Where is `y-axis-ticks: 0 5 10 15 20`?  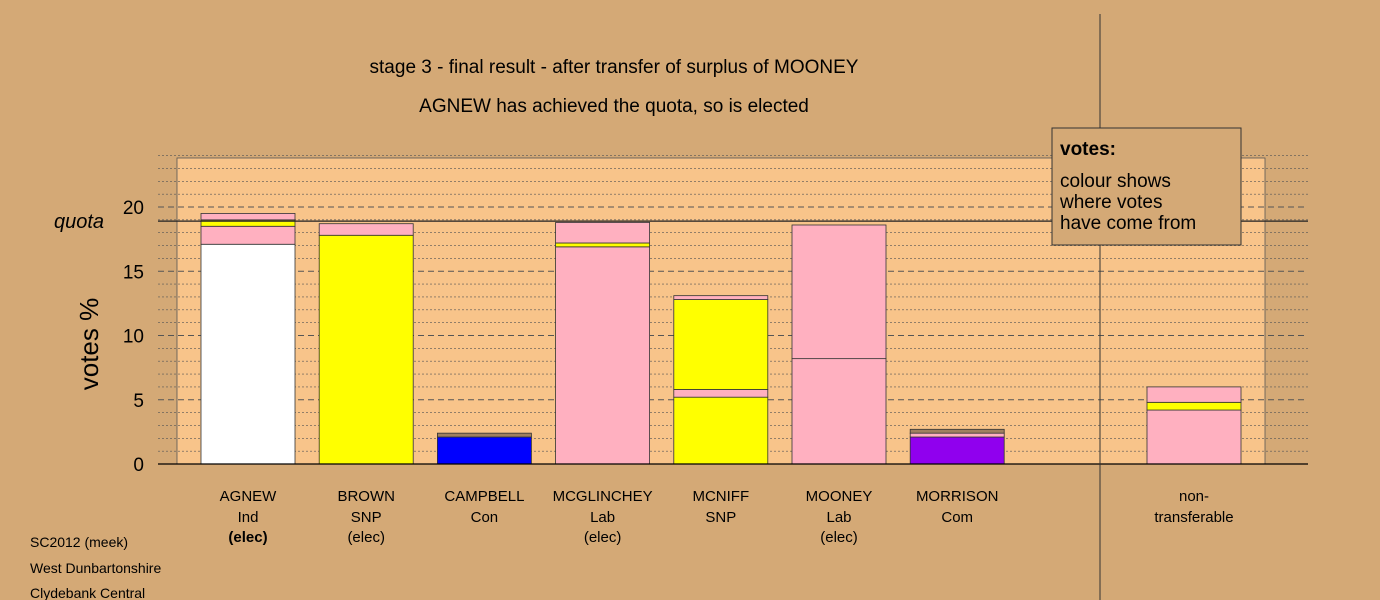
y-axis-ticks: 0 5 10 15 20 is located at coordinates (133, 337).